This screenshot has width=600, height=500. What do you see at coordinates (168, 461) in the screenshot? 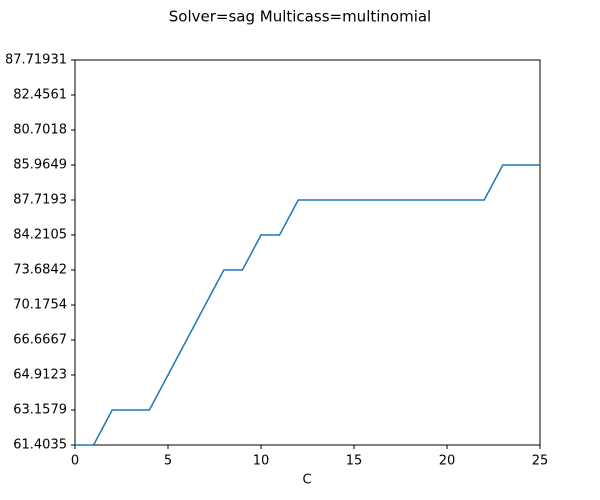
I see `x-tick-label: 5` at bounding box center [168, 461].